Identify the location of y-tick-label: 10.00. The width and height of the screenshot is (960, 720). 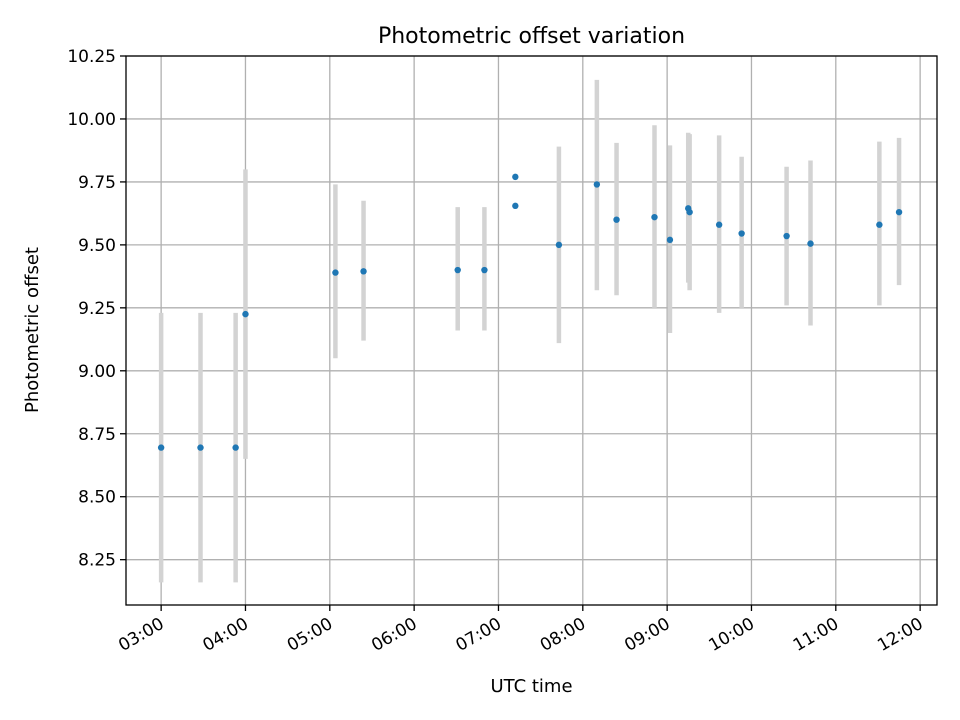
(91, 120).